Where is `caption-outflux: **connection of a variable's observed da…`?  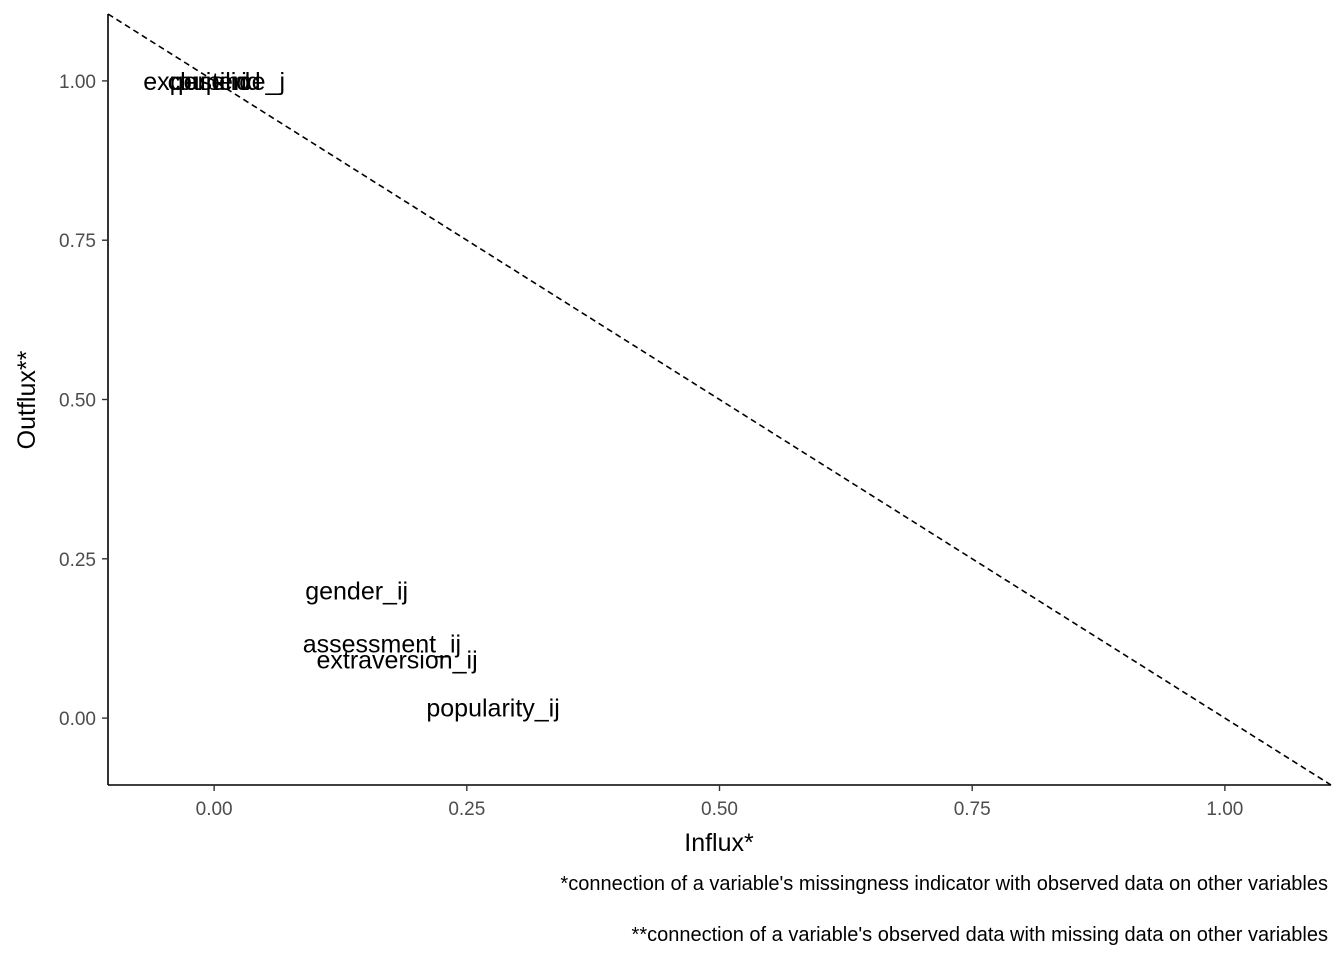 caption-outflux: **connection of a variable's observed da… is located at coordinates (980, 935).